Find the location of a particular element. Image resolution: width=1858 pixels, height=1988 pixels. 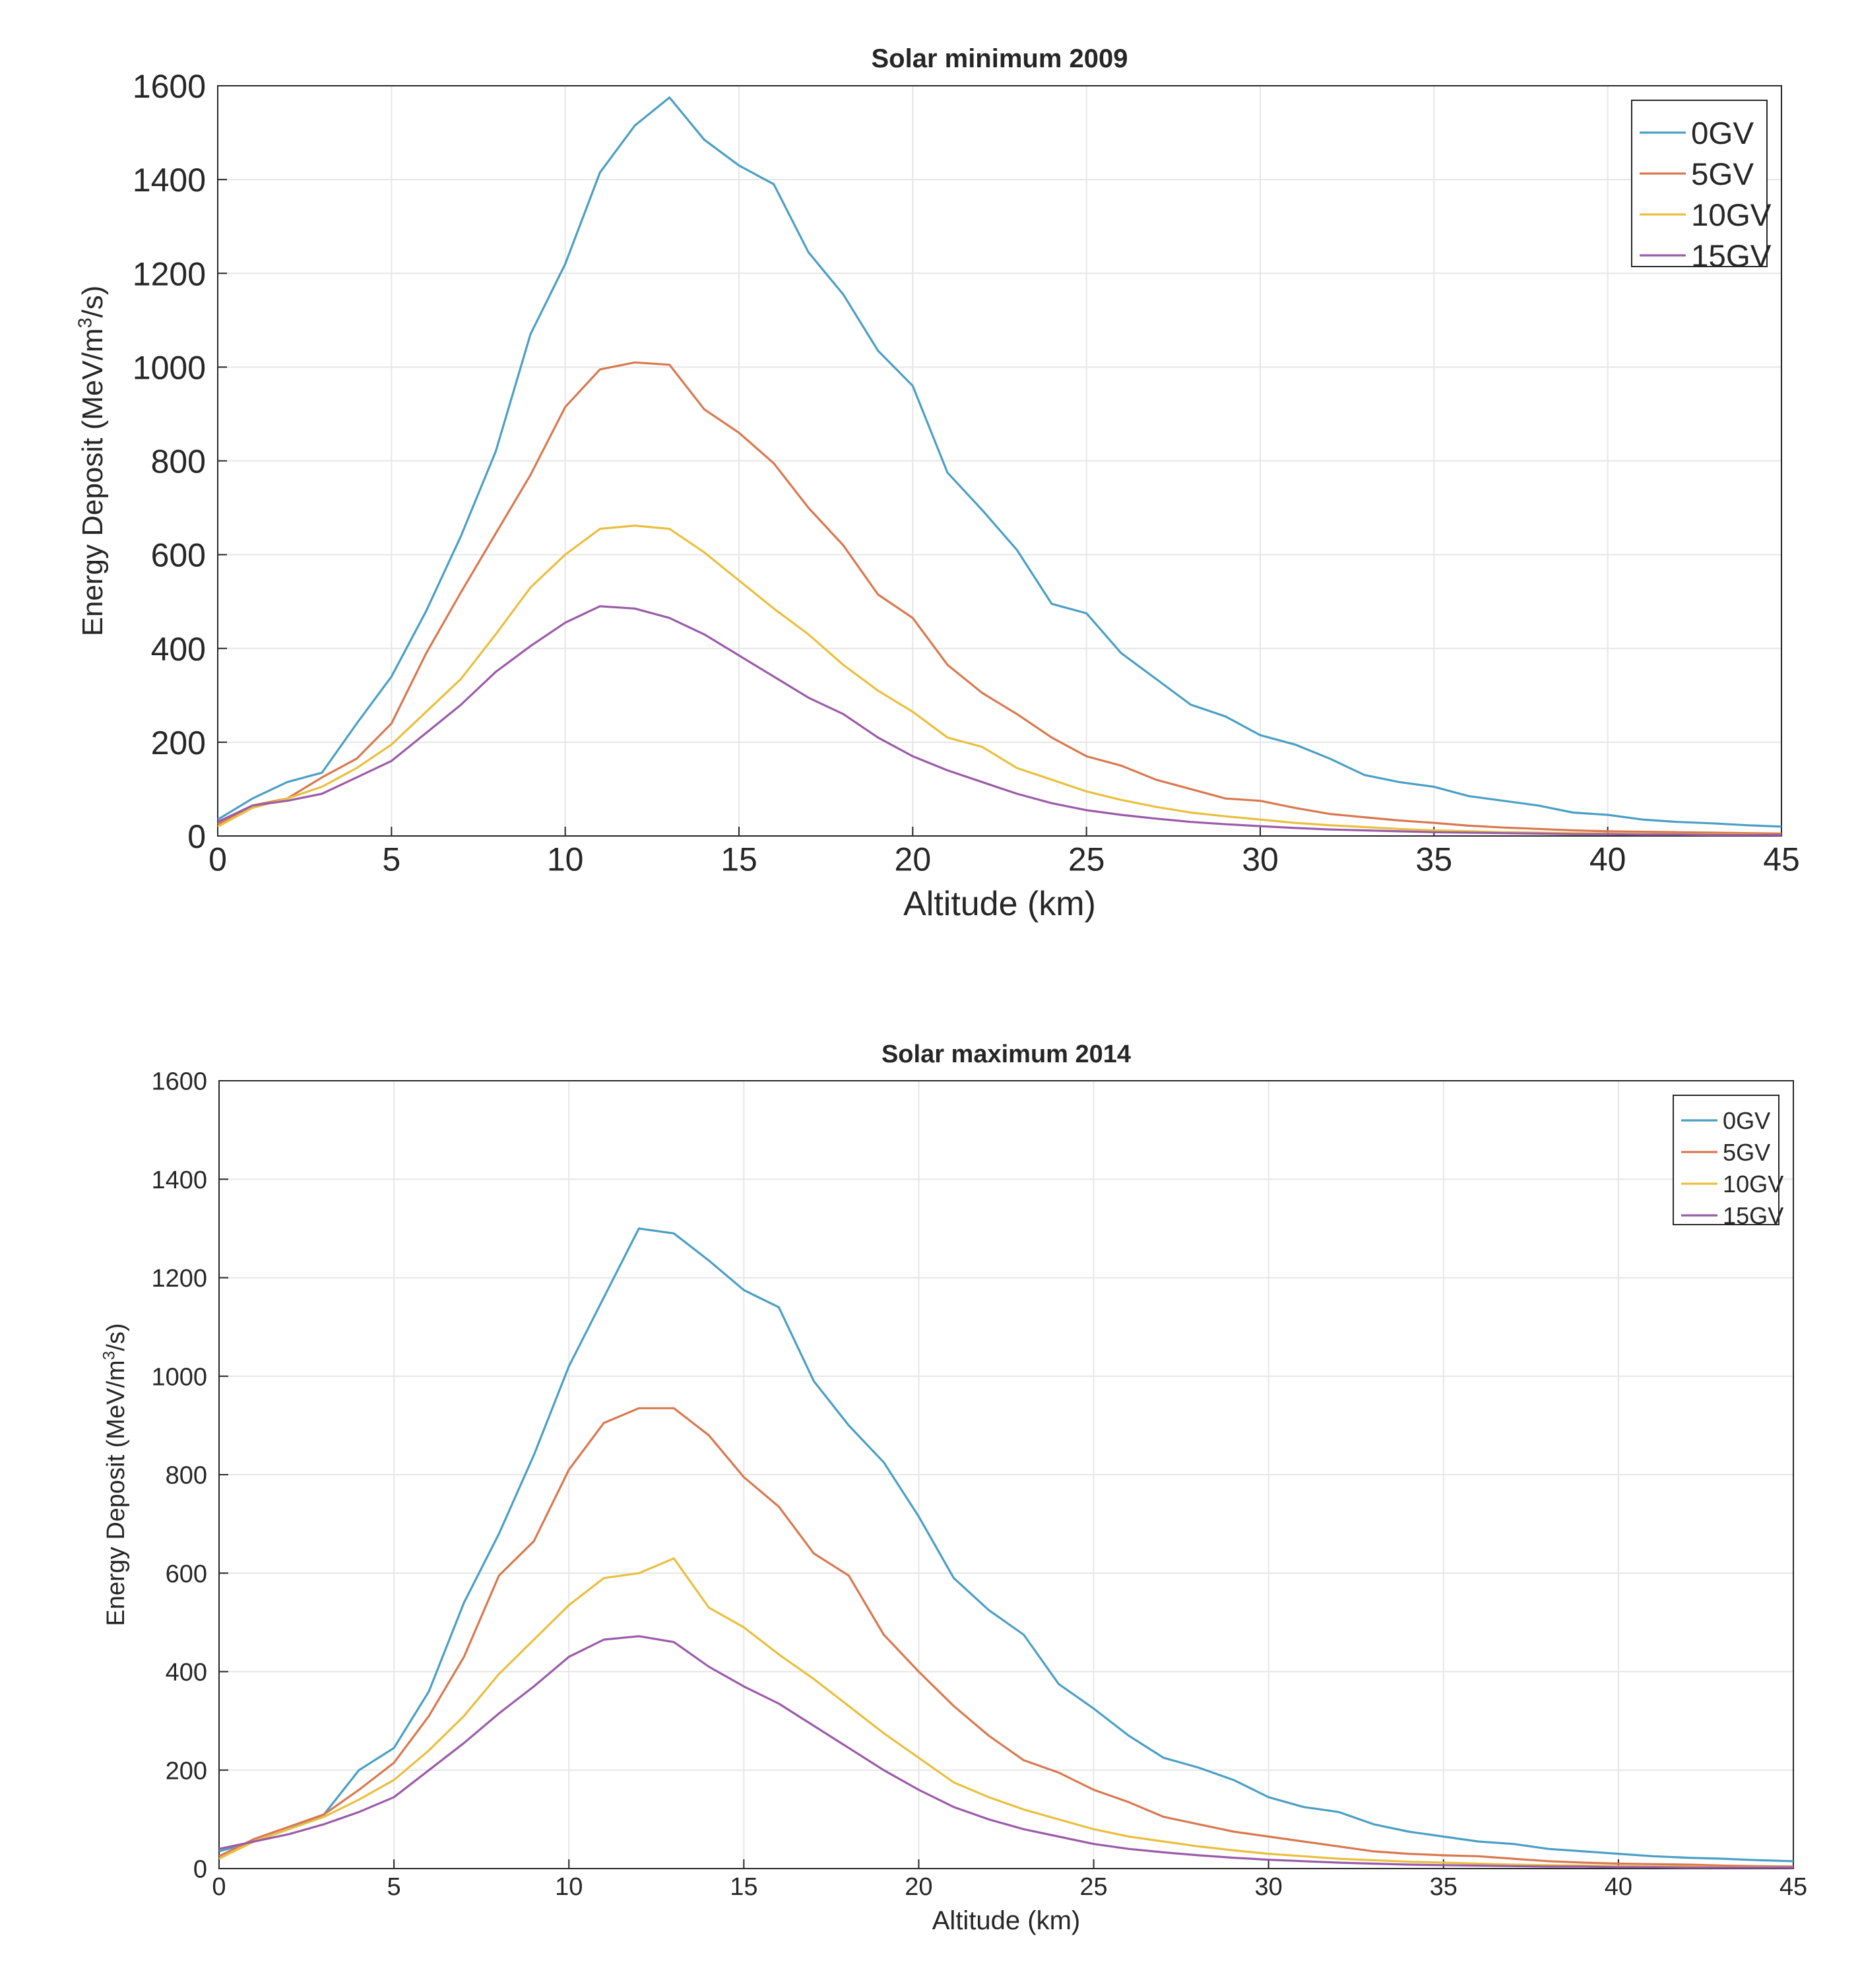

chart-title: Solar minimum 2009 is located at coordinates (999, 58).